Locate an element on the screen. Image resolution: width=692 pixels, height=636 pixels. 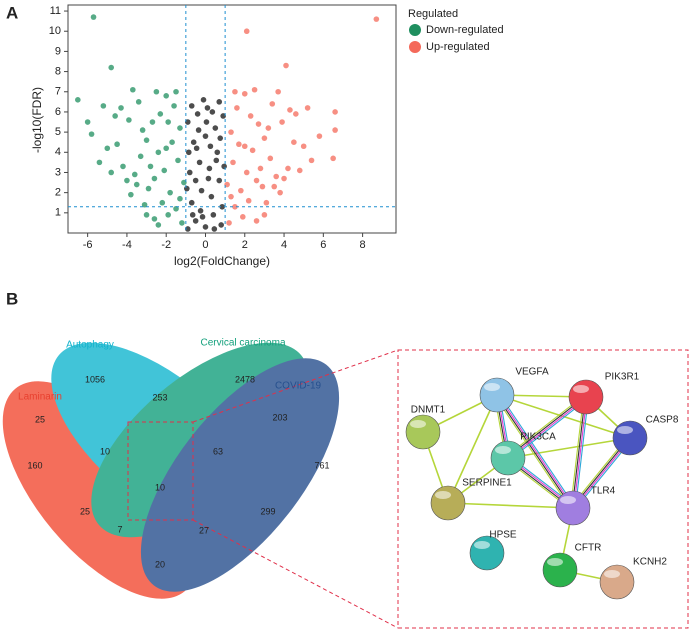
node-label: HPSE is located at coordinates (503, 535).